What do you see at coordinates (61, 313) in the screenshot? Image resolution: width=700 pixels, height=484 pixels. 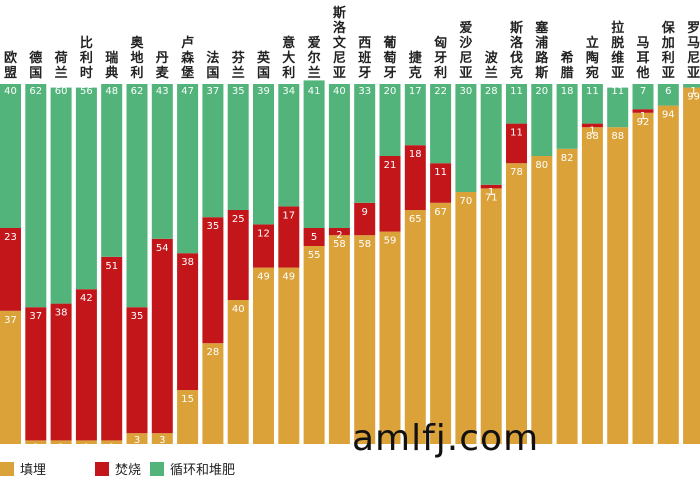 I see `data-label: 38` at bounding box center [61, 313].